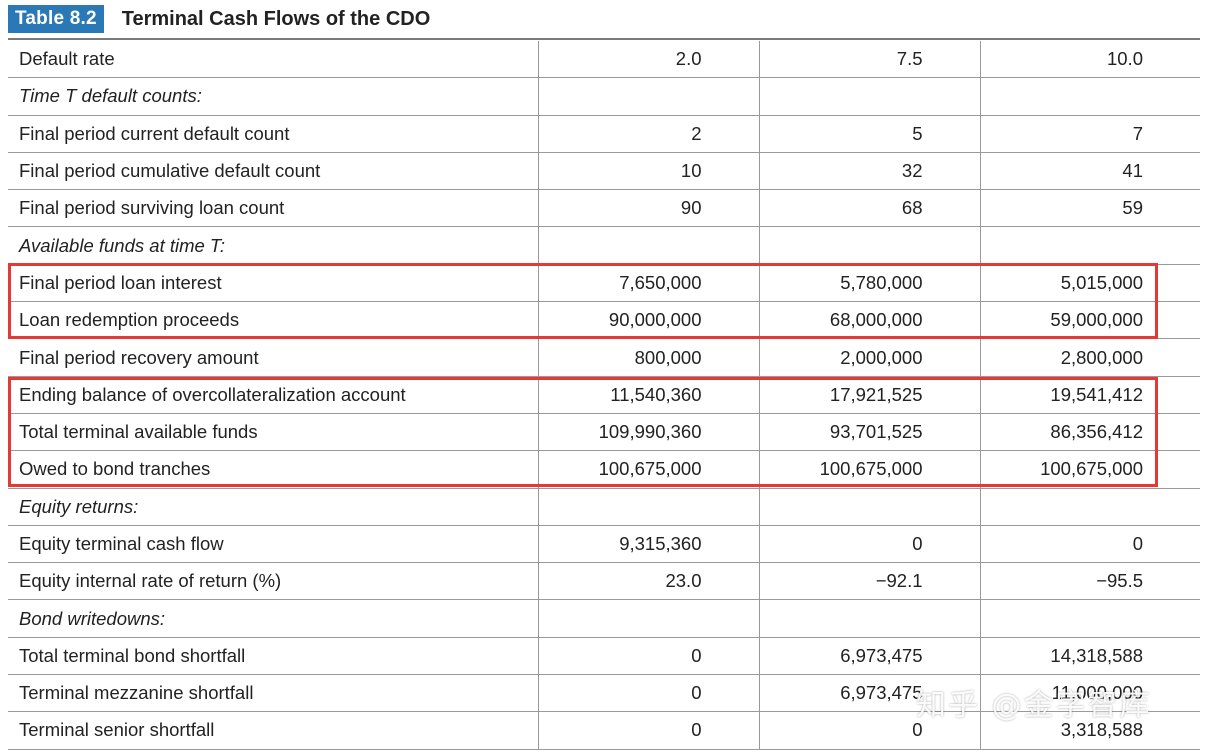 The image size is (1208, 752). Describe the element at coordinates (869, 283) in the screenshot. I see `cell-value: 5,780,000` at that location.